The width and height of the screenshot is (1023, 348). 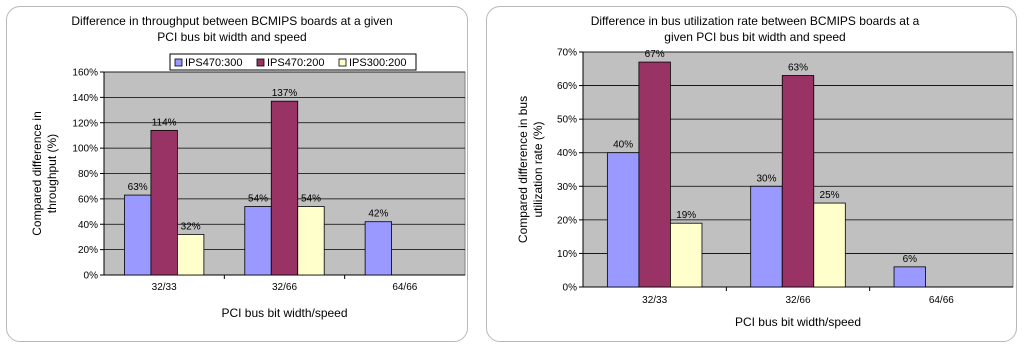 I want to click on y-tick-label: 70%, so click(x=567, y=53).